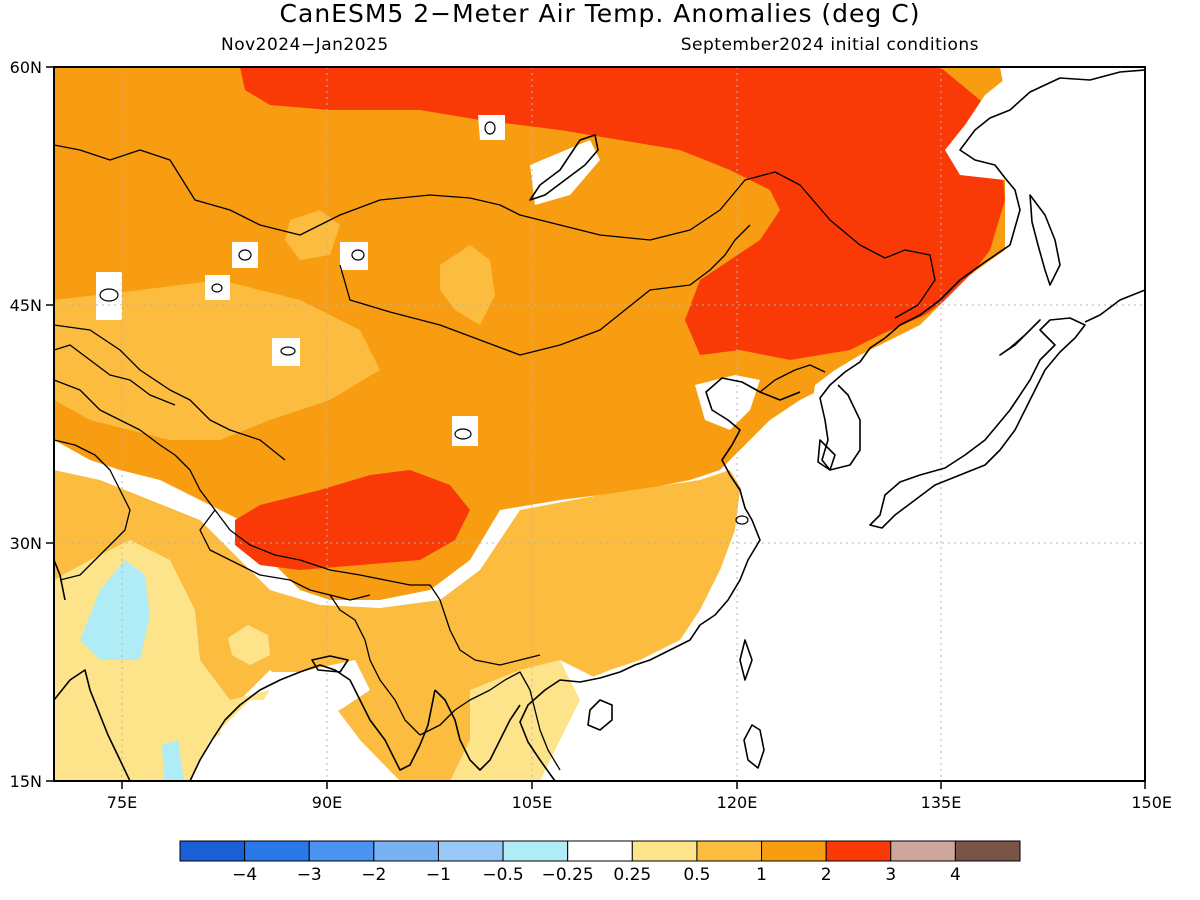 The width and height of the screenshot is (1200, 900). What do you see at coordinates (122, 802) in the screenshot?
I see `lon-tick-label: 75E` at bounding box center [122, 802].